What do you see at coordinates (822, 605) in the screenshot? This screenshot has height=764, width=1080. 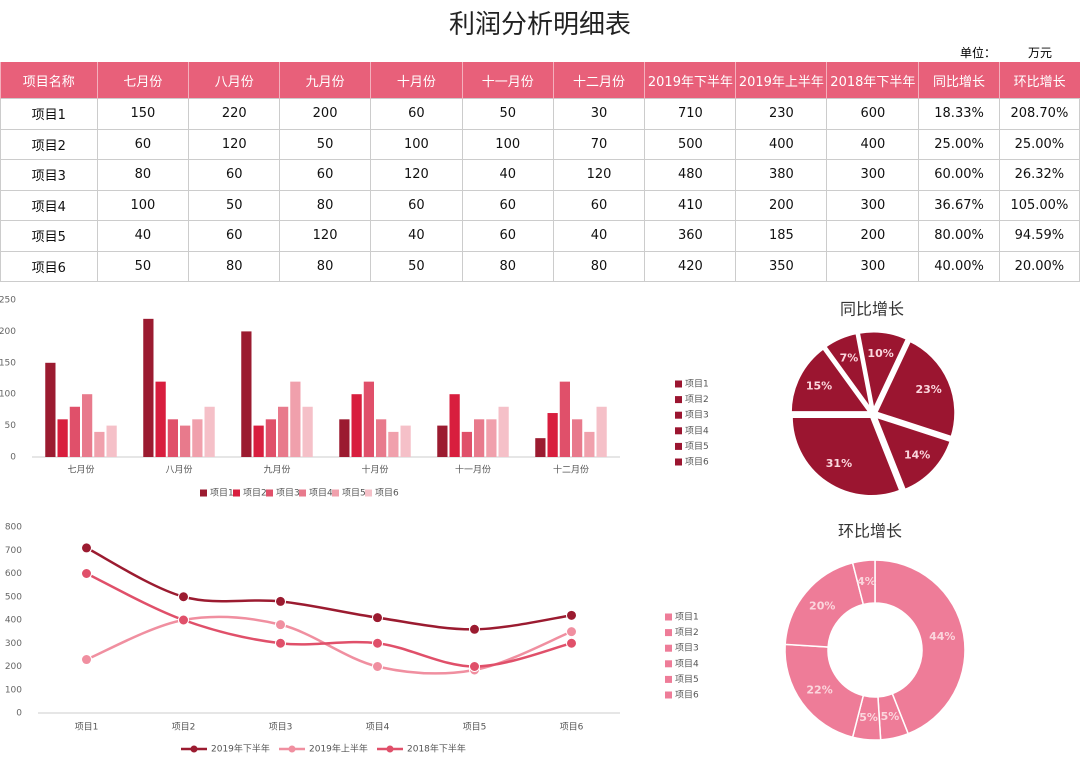 I see `data-label: 20%` at bounding box center [822, 605].